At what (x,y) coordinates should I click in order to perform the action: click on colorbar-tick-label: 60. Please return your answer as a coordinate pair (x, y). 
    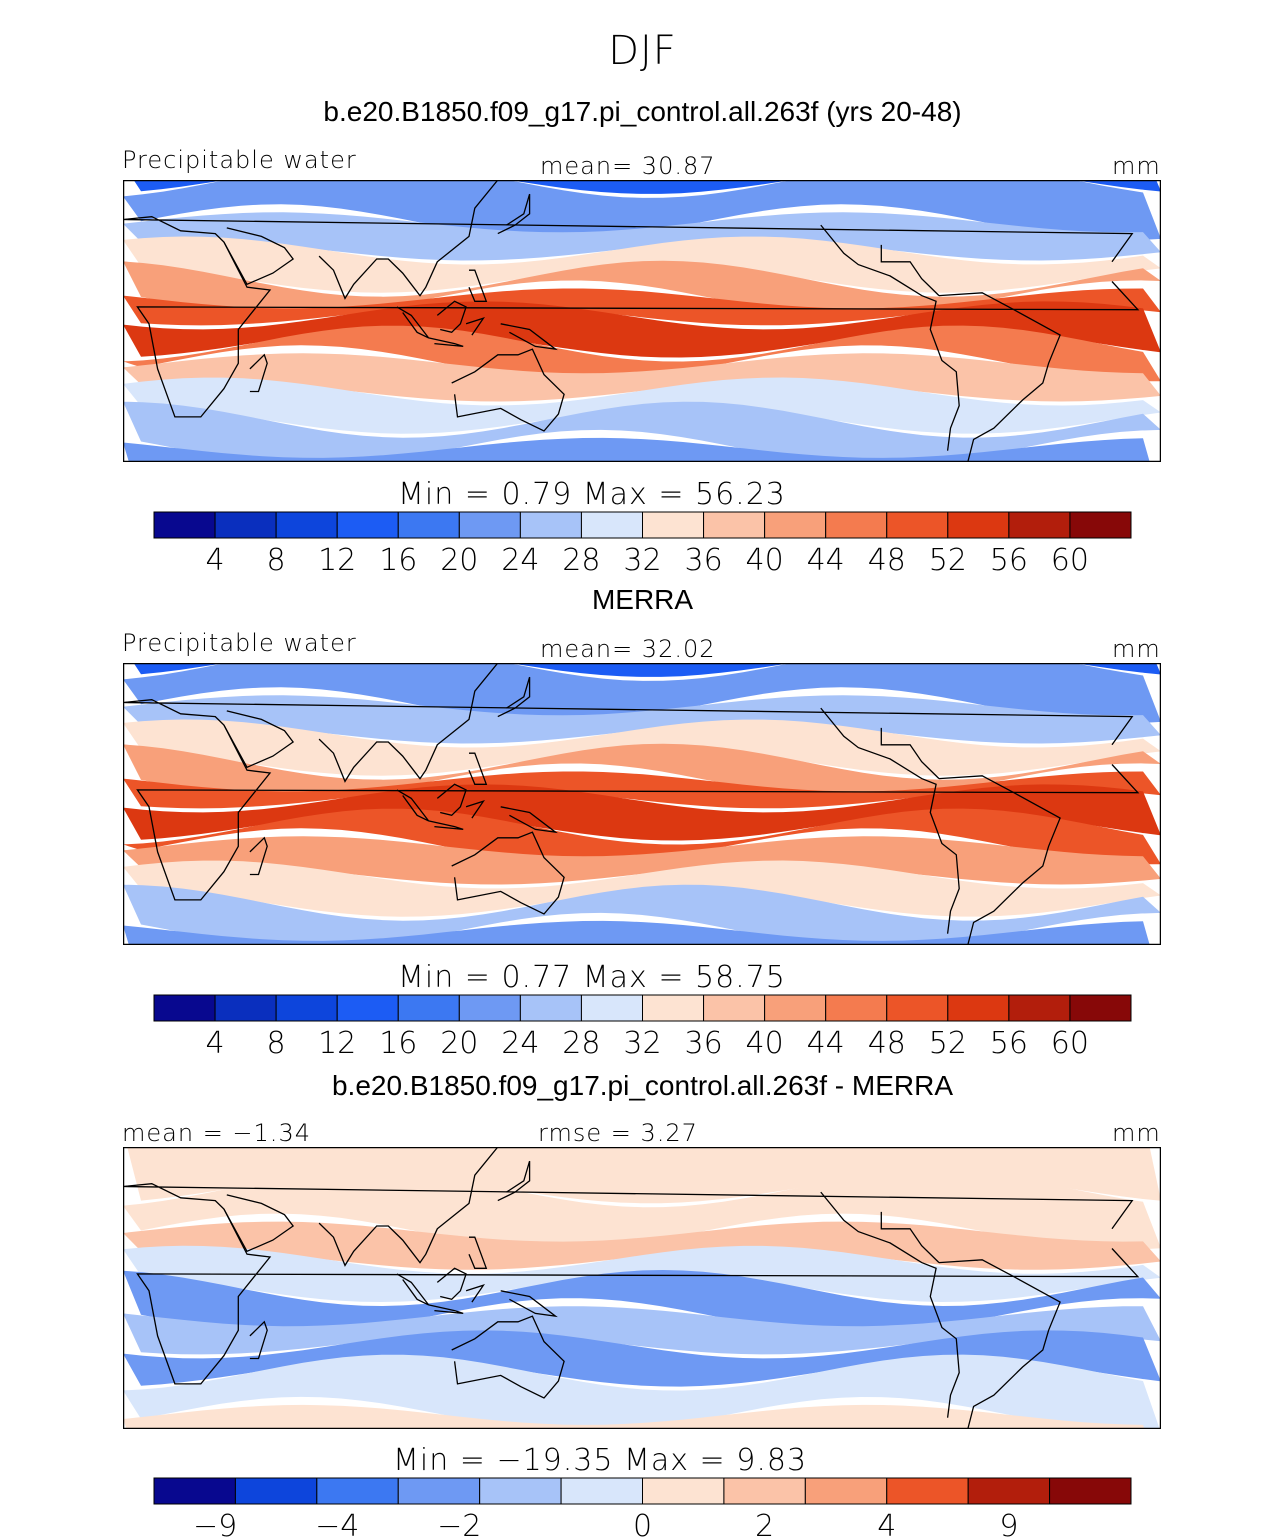
    Looking at the image, I should click on (1070, 1043).